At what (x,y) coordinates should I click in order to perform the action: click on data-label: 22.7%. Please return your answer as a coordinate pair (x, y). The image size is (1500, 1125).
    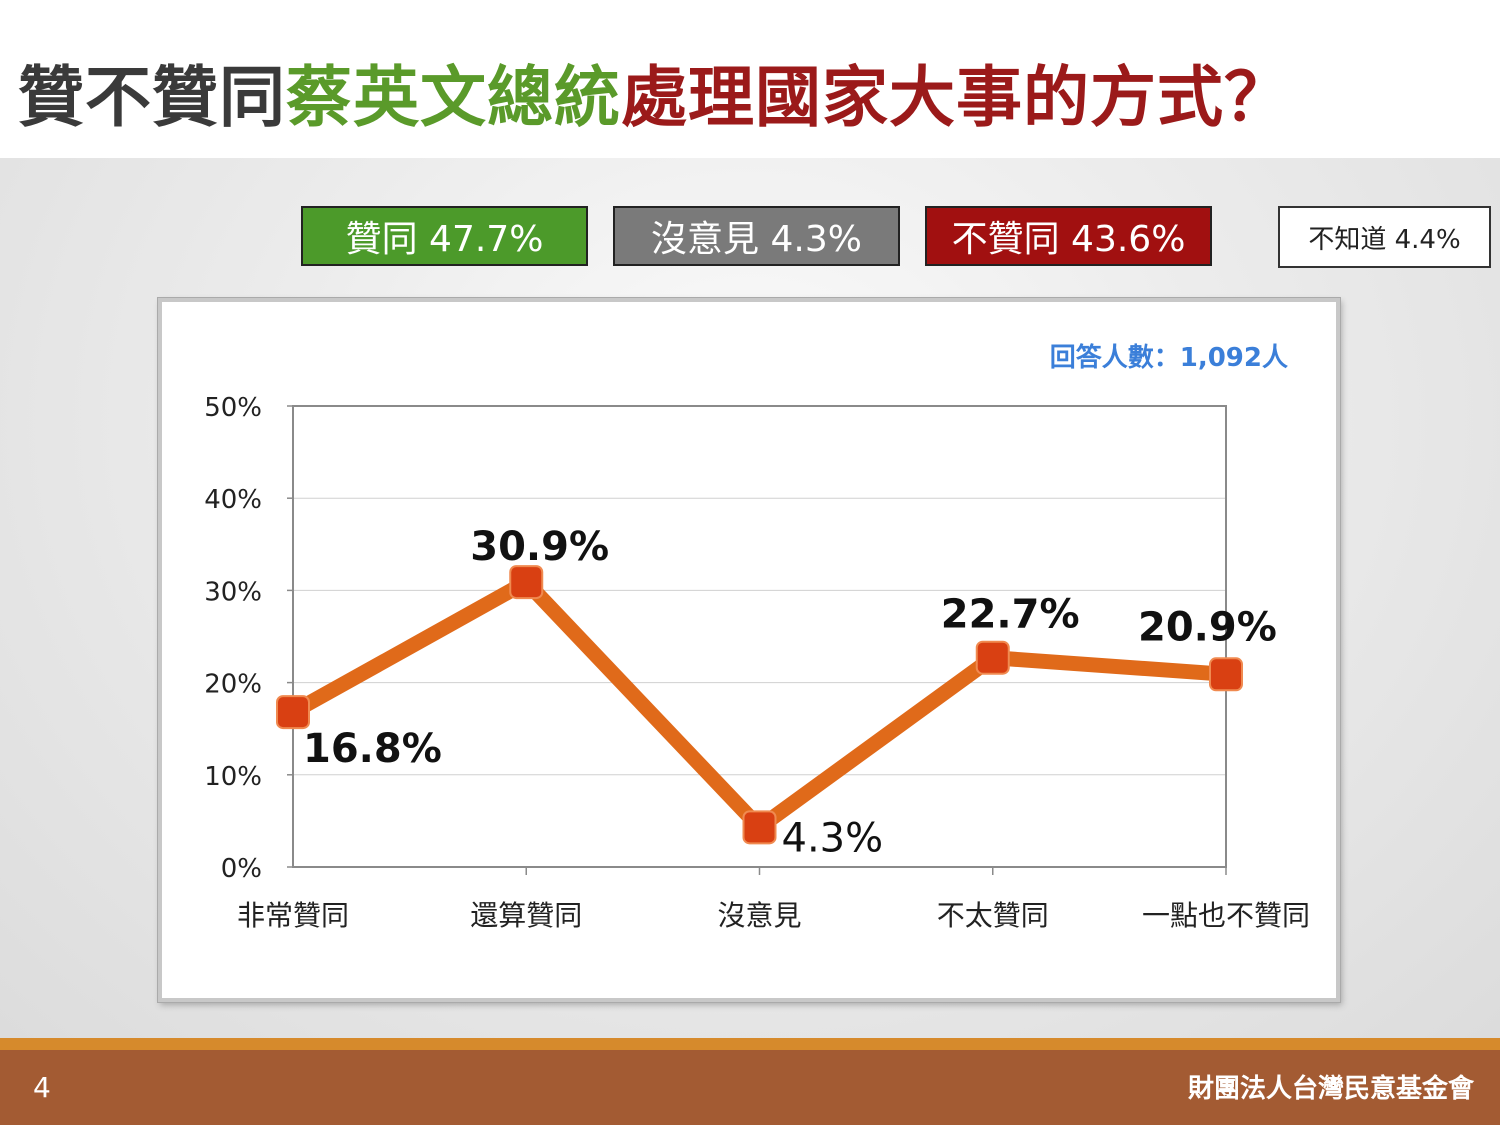
    Looking at the image, I should click on (1010, 615).